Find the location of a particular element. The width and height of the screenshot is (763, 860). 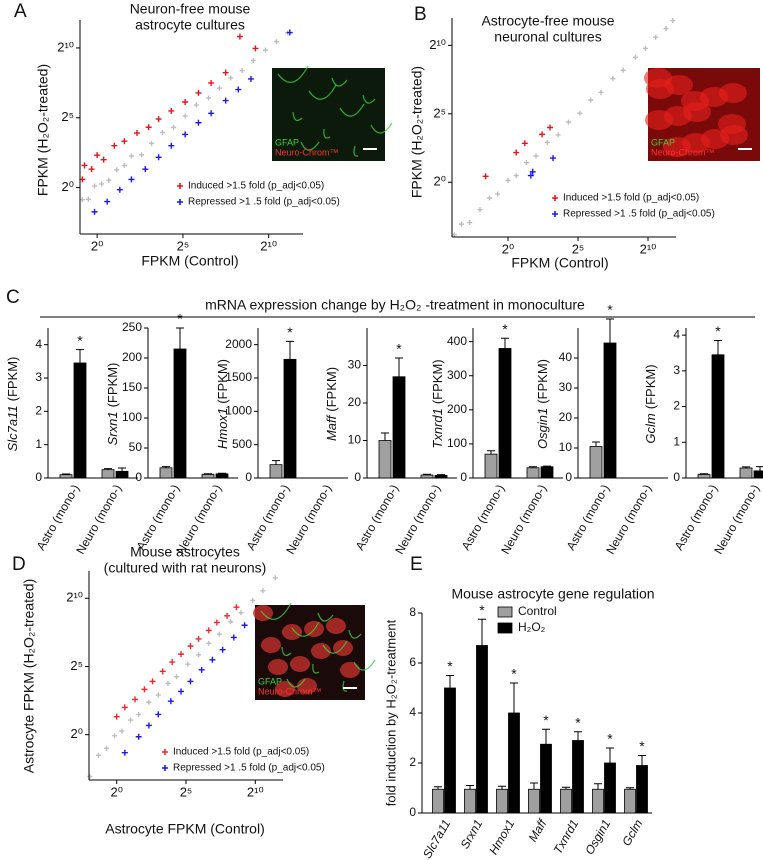

y-axis-label: FPKM (H₂O₂-treated) is located at coordinates (43, 130).